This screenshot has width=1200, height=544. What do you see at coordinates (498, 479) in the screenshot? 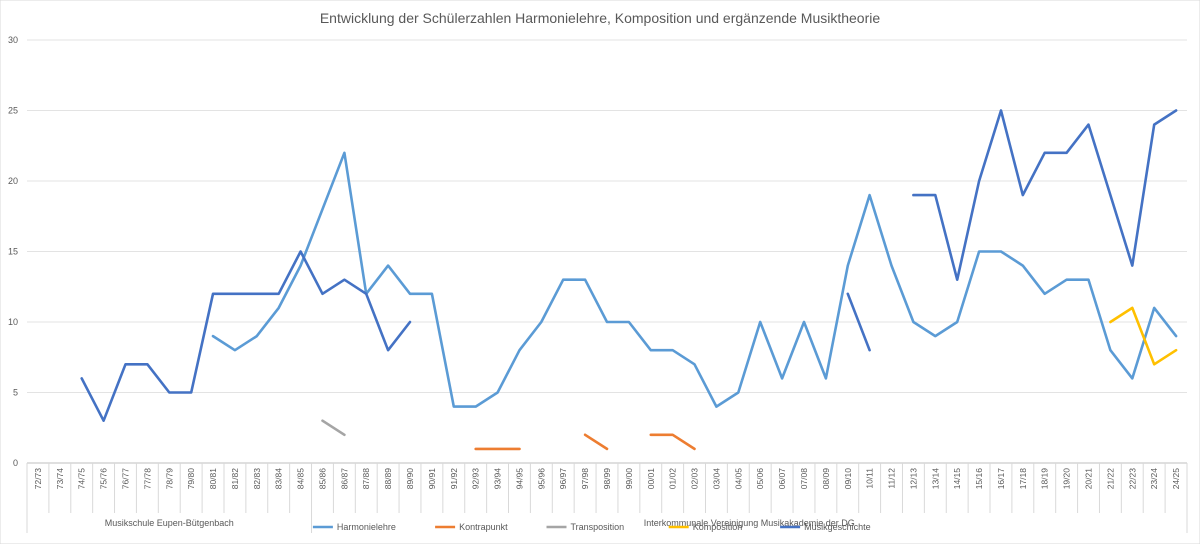
I see `x-tick-label: 93/94` at bounding box center [498, 479].